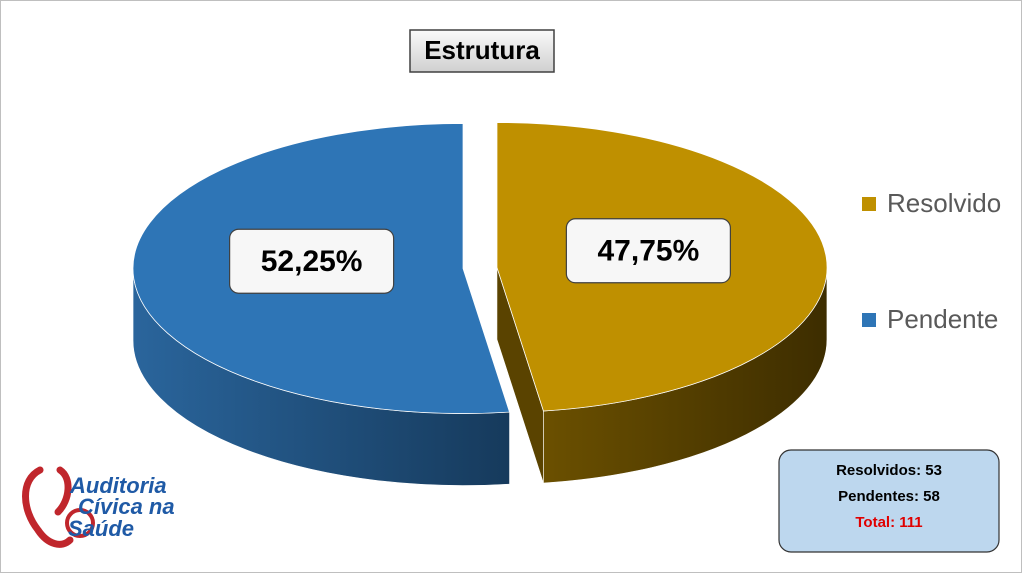 The image size is (1023, 574). I want to click on summary-box, so click(889, 501).